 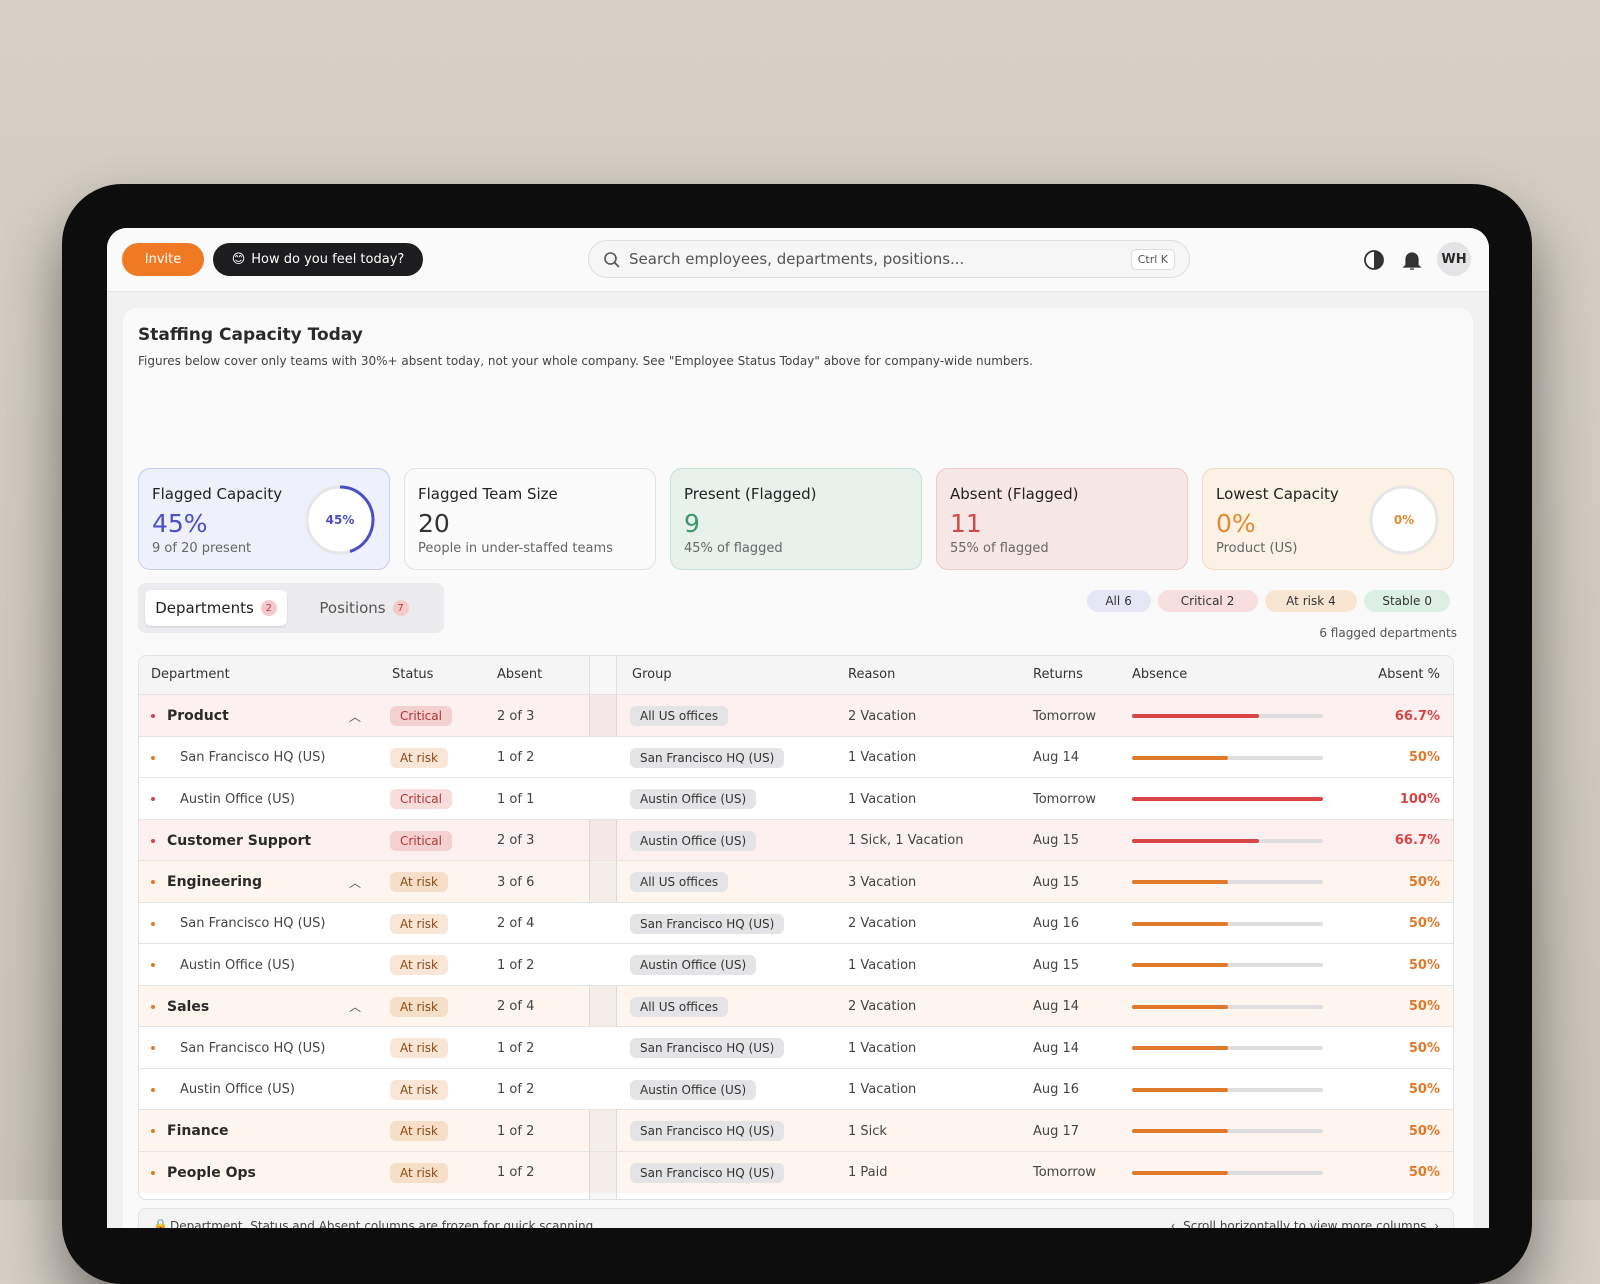 I want to click on filter-chip: Critical 2, so click(x=1207, y=601).